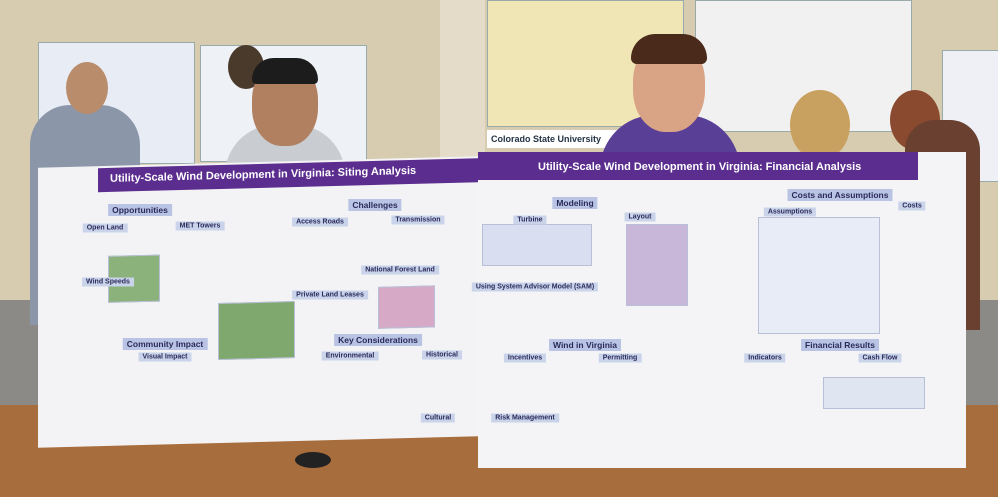 The width and height of the screenshot is (998, 497). What do you see at coordinates (140, 210) in the screenshot?
I see `section-heading: Opportunities` at bounding box center [140, 210].